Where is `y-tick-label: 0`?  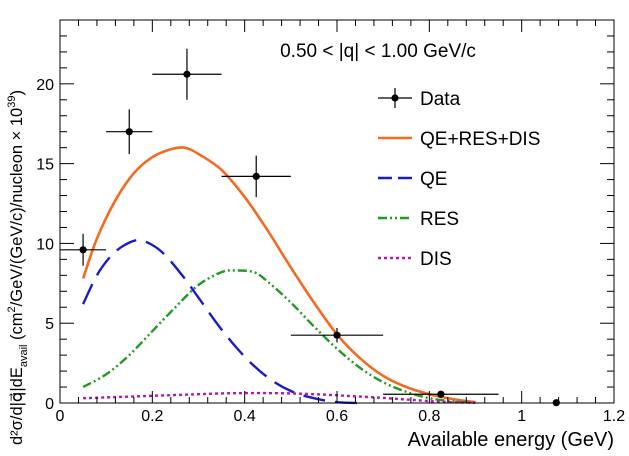
y-tick-label: 0 is located at coordinates (49, 404).